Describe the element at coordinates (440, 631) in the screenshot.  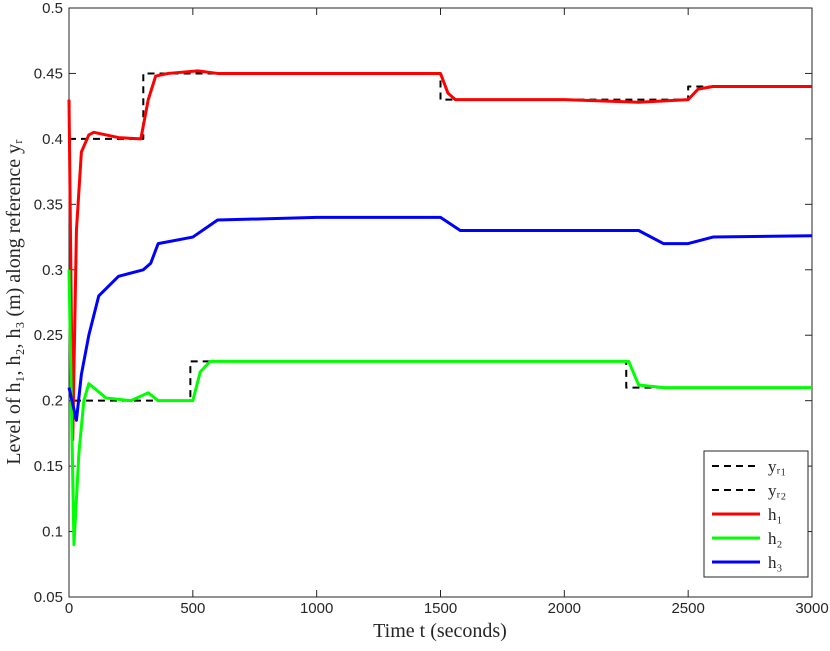
I see `x-axis-label: Time t (seconds)` at that location.